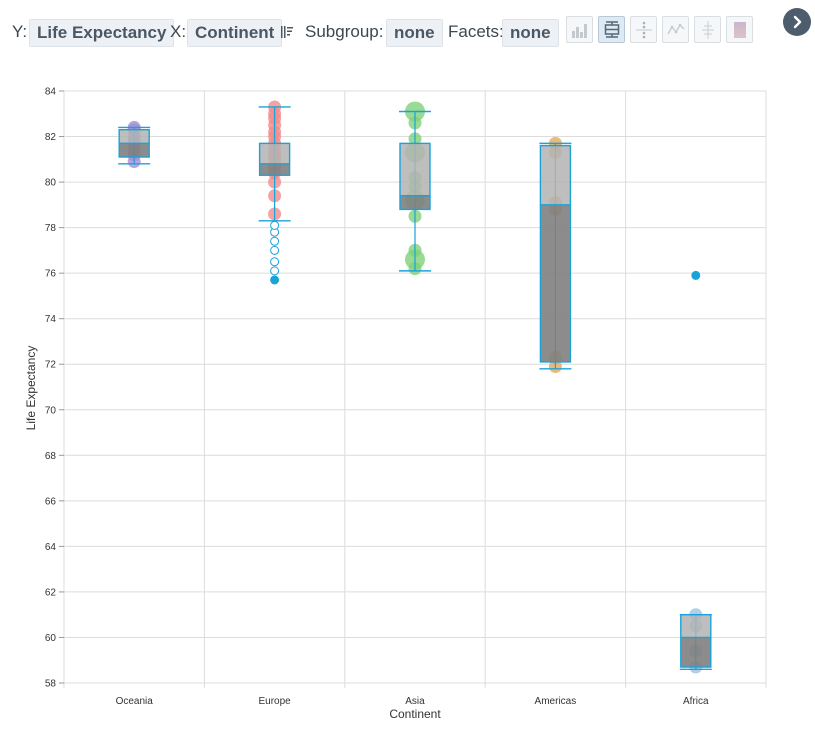  I want to click on y-tick-label: 72, so click(51, 365).